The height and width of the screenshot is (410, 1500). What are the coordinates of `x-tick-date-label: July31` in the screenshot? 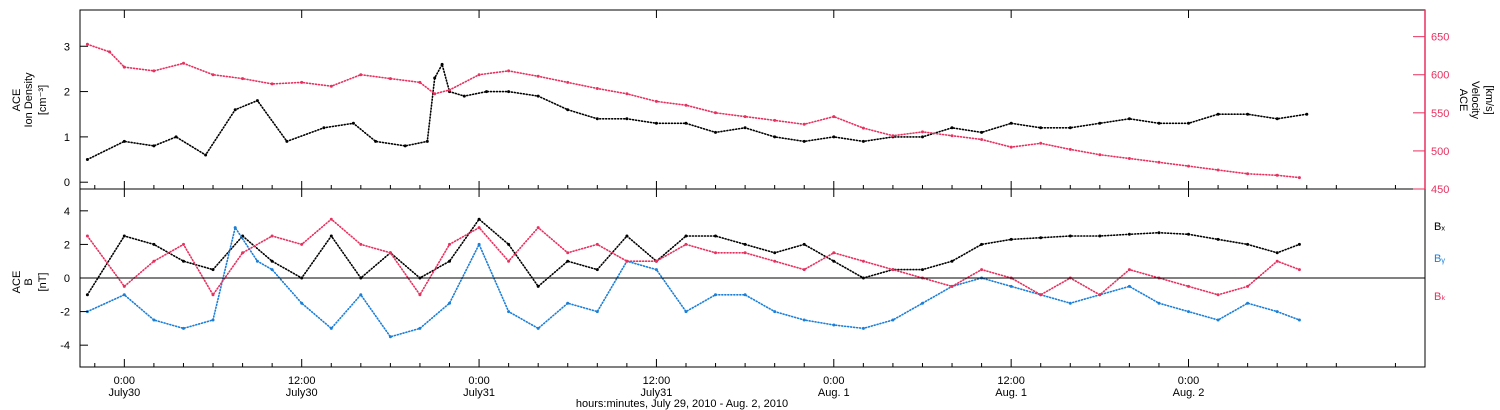 It's located at (479, 393).